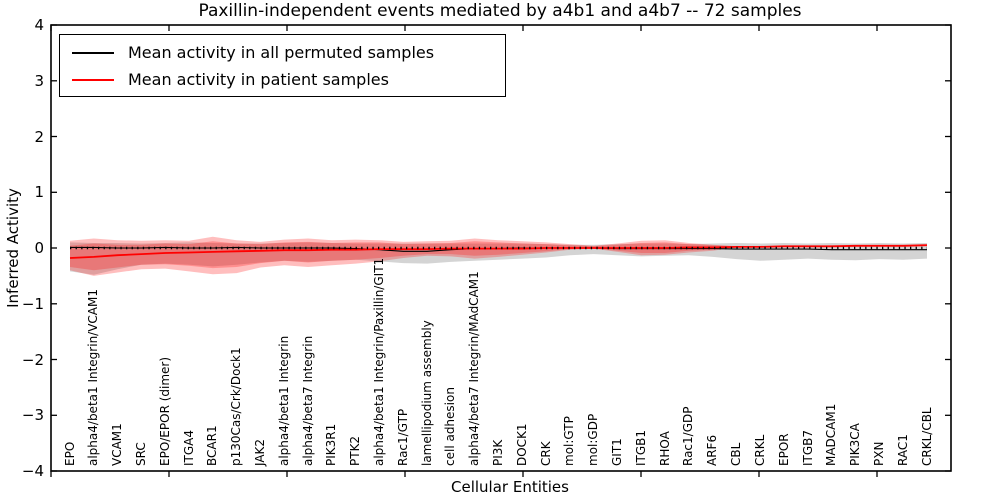 The width and height of the screenshot is (1000, 500). Describe the element at coordinates (69, 453) in the screenshot. I see `x-tick-label: EPO` at that location.